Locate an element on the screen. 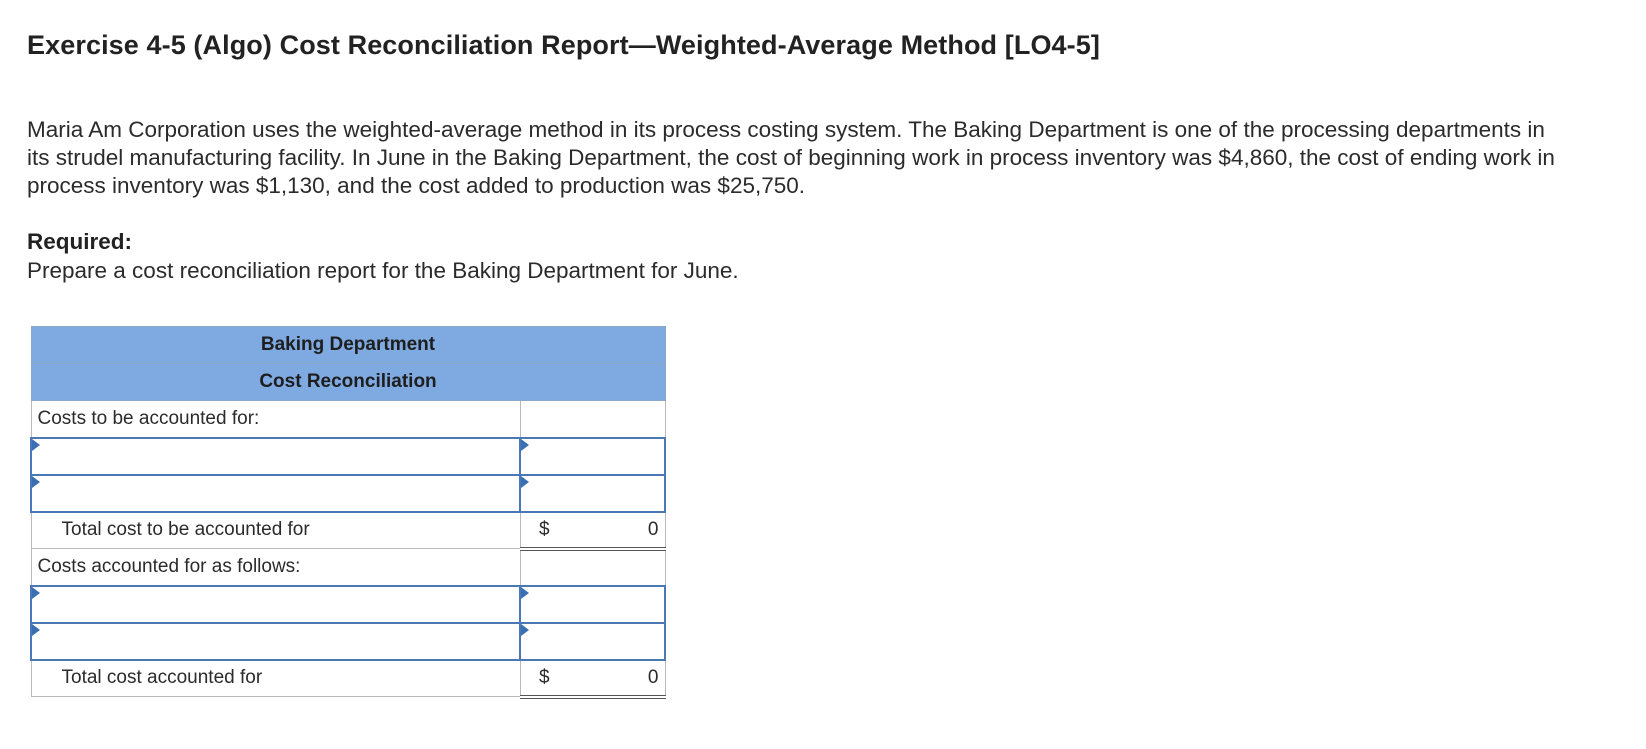 This screenshot has width=1646, height=749. department-heading: Baking Department is located at coordinates (348, 345).